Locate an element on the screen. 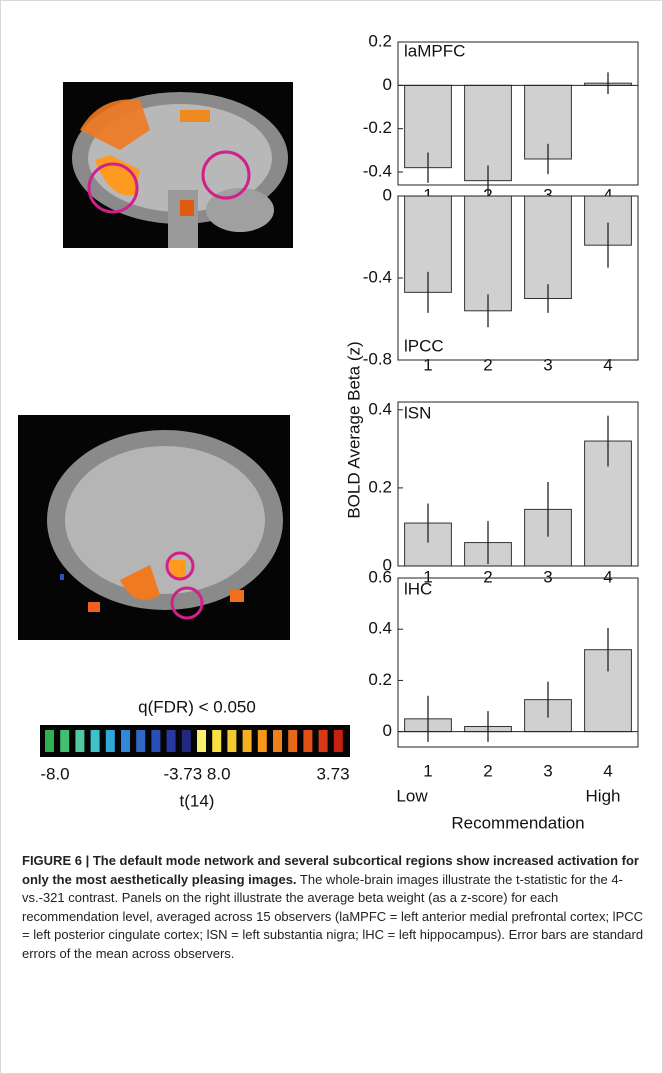  brain-image-sagittal is located at coordinates (178, 165).